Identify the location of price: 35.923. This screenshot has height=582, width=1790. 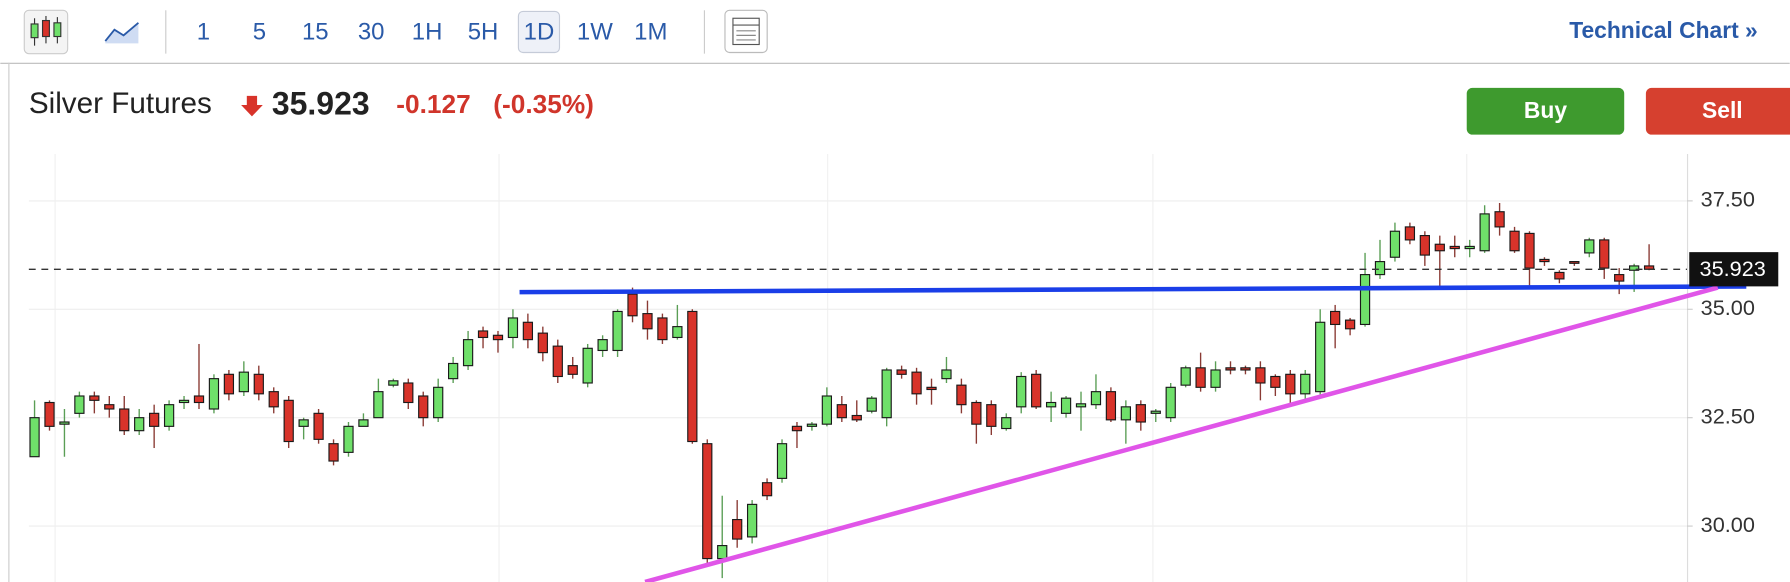
(321, 104).